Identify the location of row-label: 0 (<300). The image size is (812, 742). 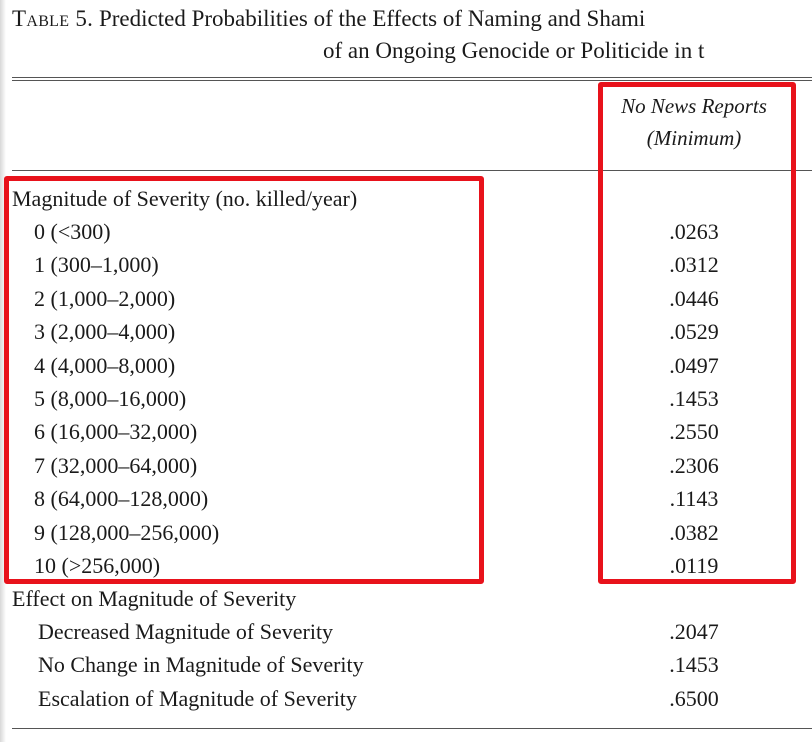
(72, 231).